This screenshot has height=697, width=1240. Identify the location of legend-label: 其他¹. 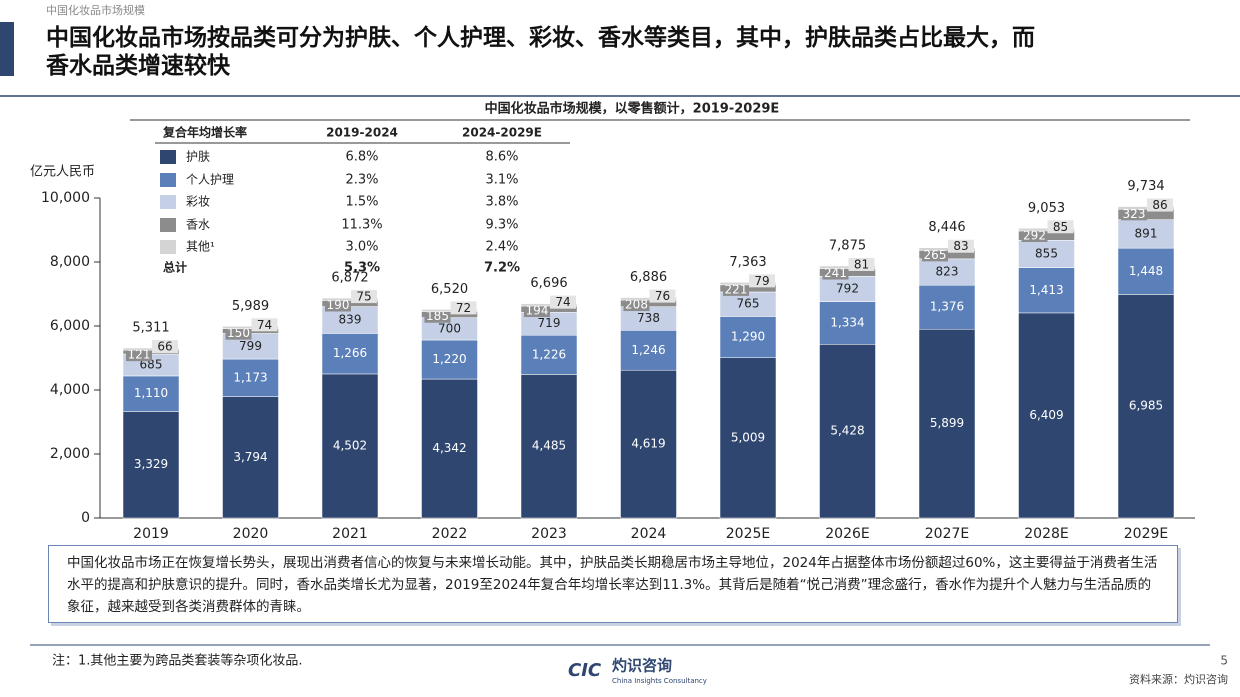
(200, 247).